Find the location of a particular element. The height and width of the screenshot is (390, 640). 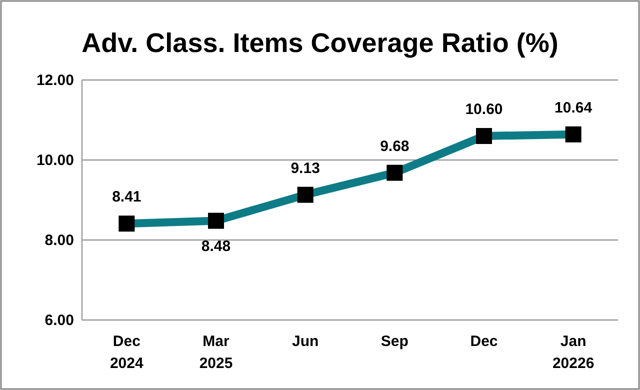

data-label: 8.48 is located at coordinates (216, 246).